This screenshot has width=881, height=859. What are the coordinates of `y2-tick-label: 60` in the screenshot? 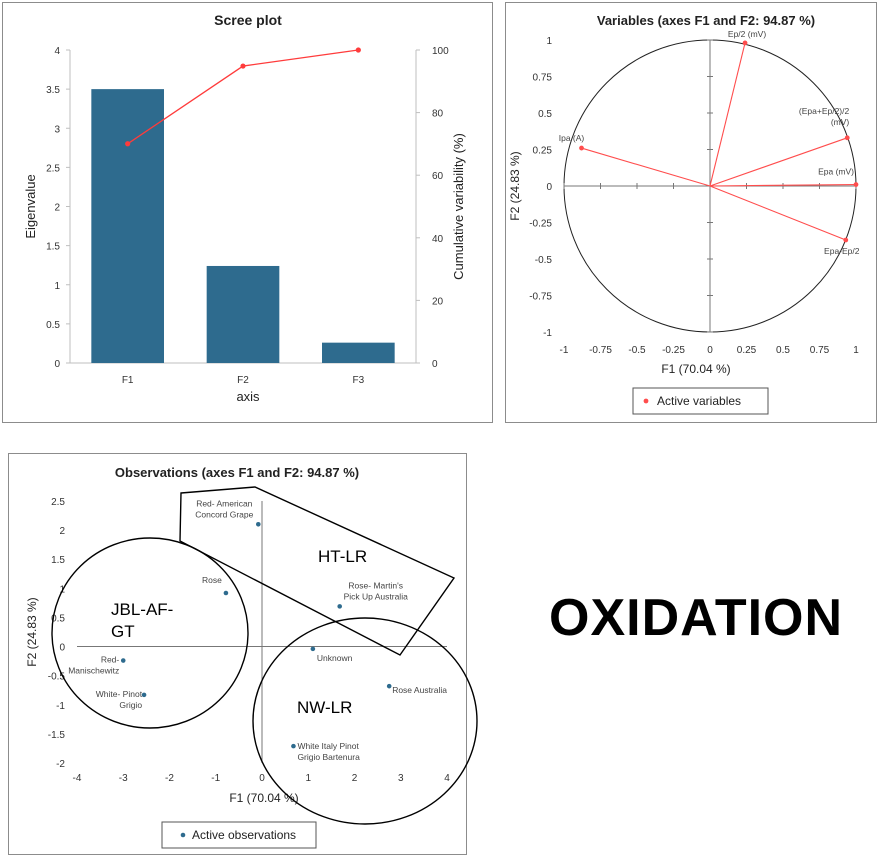 It's located at (438, 176).